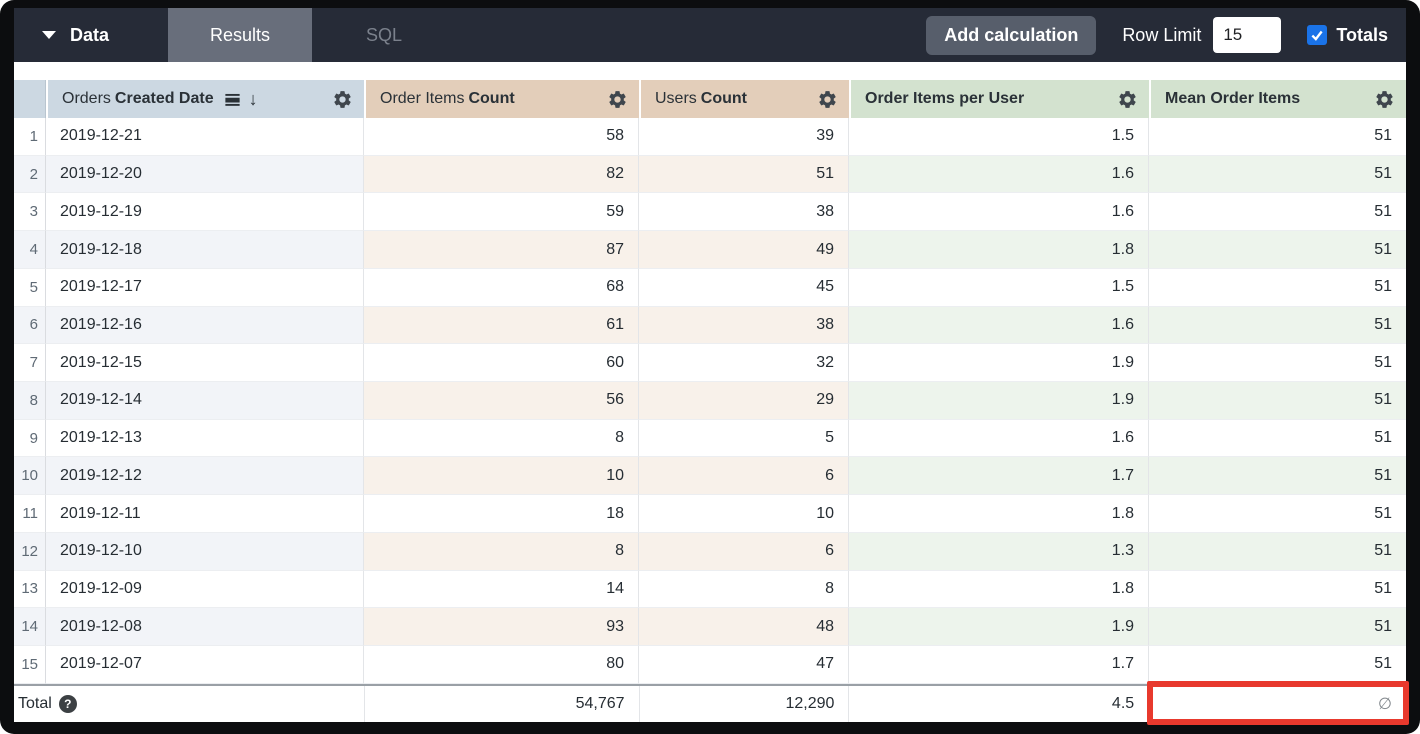  I want to click on cell-orders-created-date: 2019-12-18, so click(205, 250).